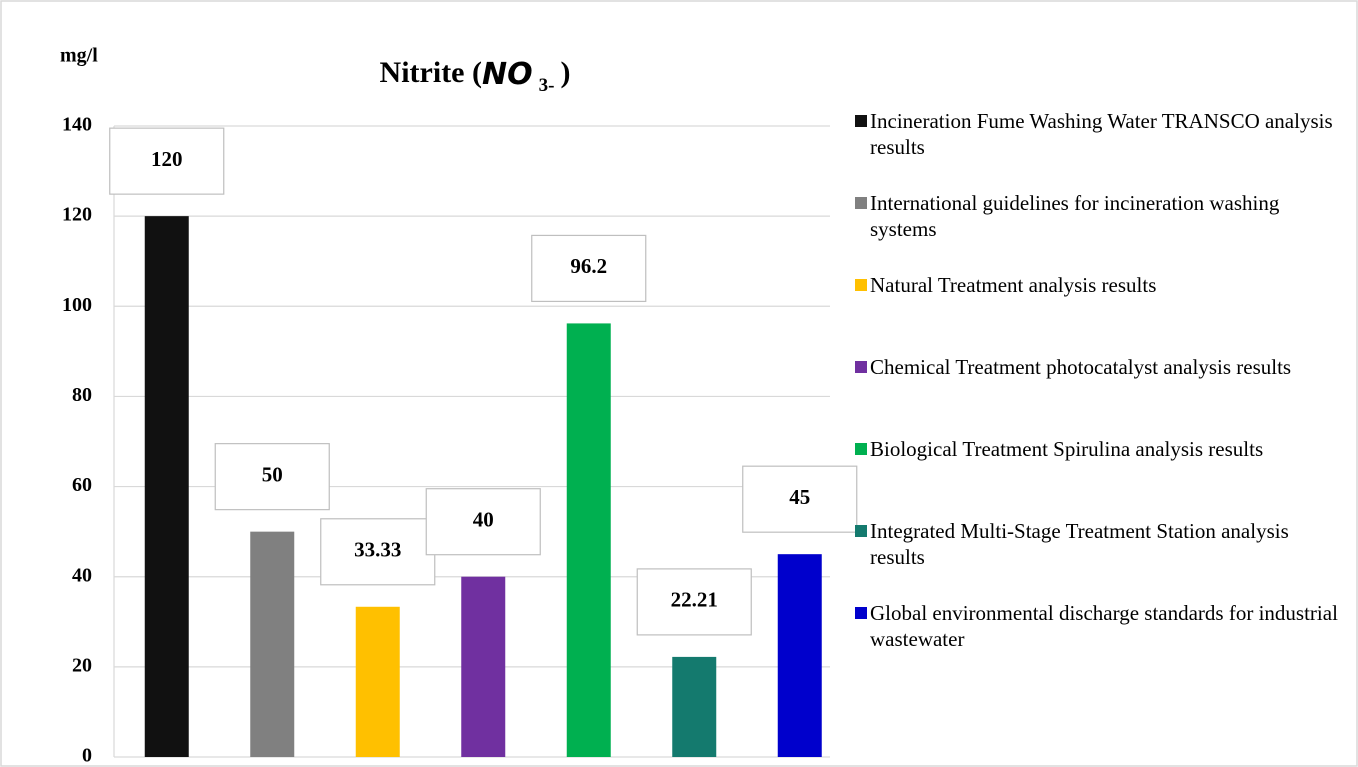 This screenshot has width=1358, height=767. I want to click on title-subscript: 3-, so click(547, 85).